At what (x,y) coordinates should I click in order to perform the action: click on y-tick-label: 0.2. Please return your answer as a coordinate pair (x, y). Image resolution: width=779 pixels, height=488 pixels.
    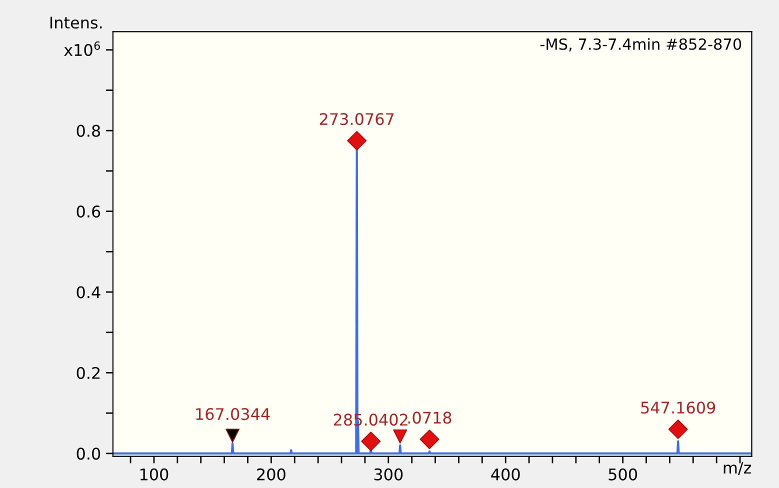
    Looking at the image, I should click on (88, 373).